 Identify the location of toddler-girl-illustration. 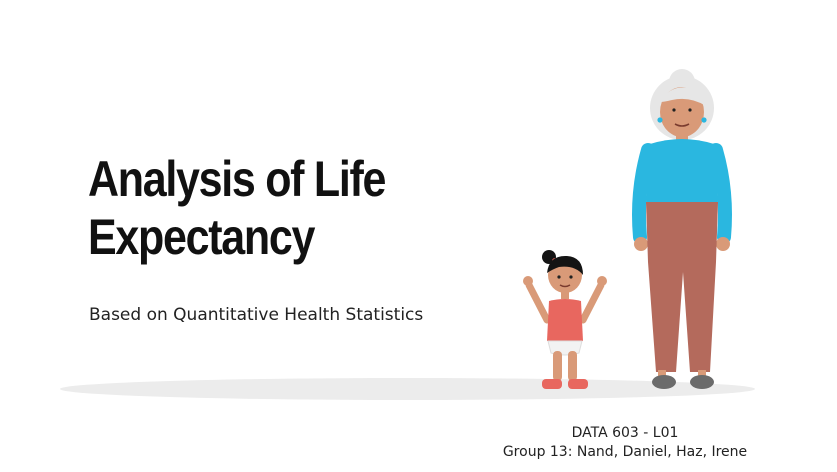
(565, 319).